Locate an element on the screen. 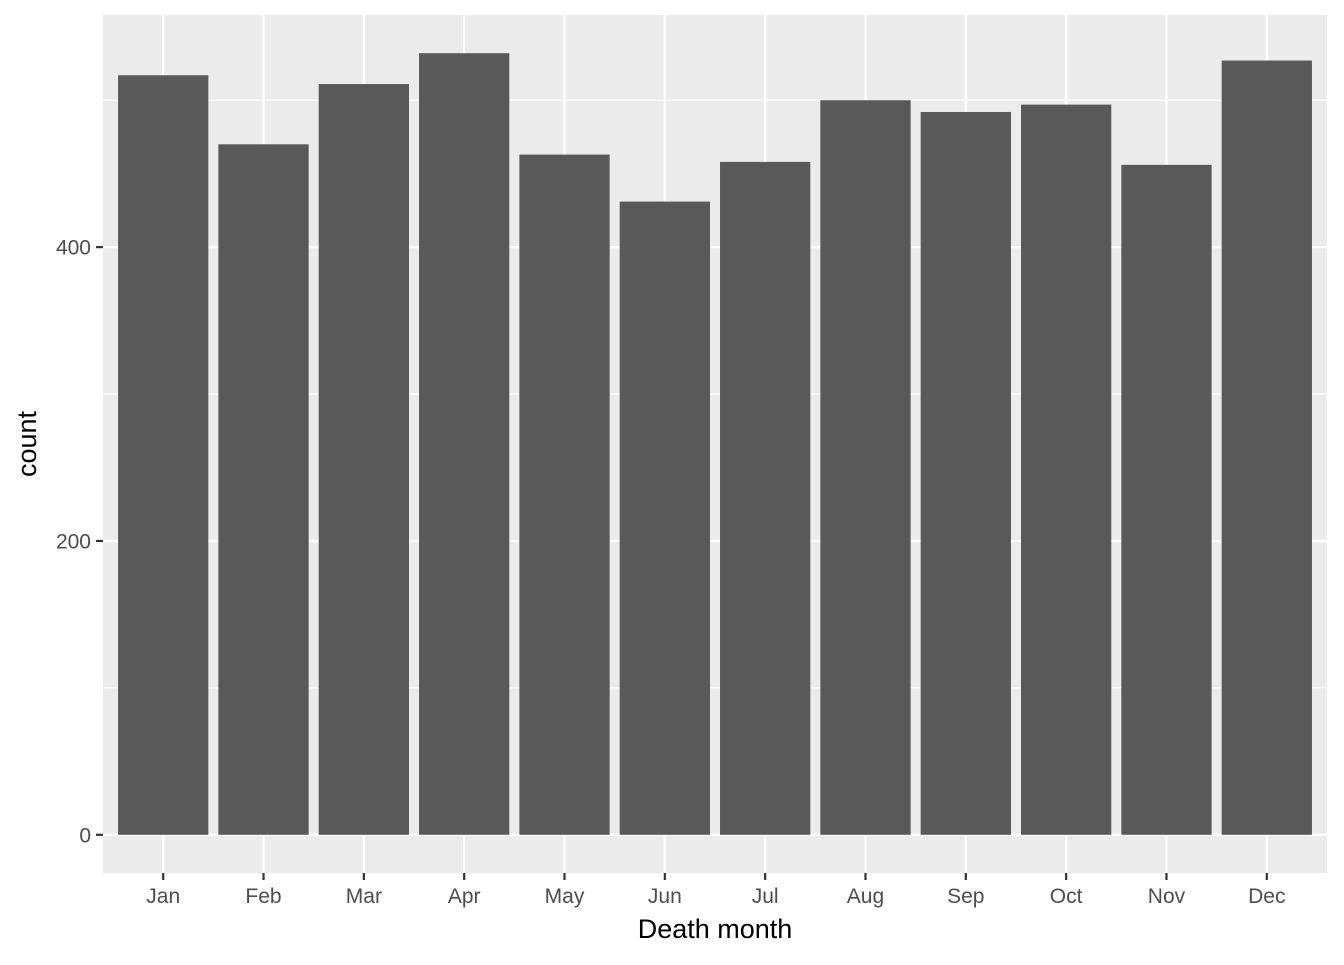 This screenshot has width=1344, height=965. bar-may is located at coordinates (564, 494).